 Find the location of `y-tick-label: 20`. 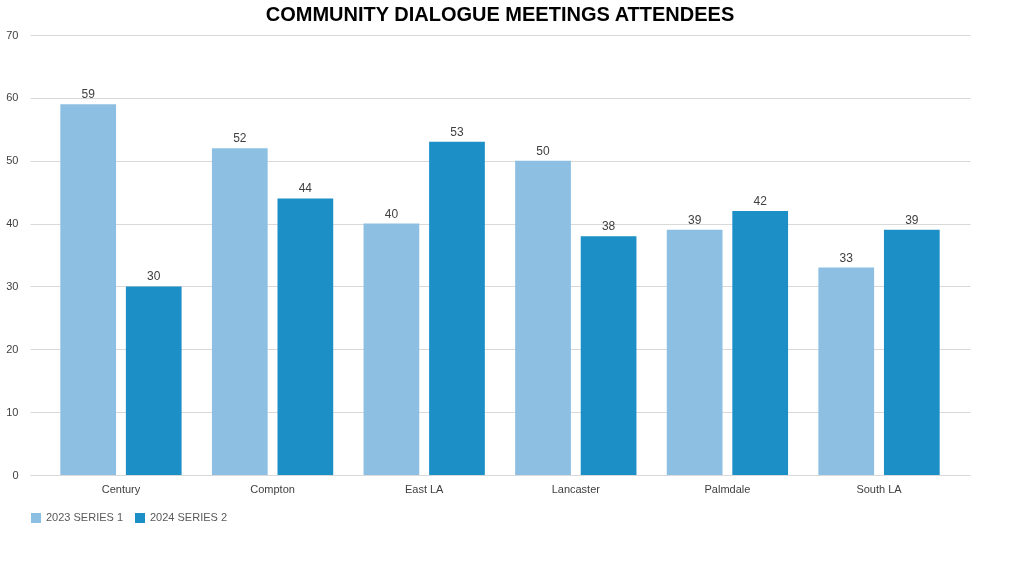

y-tick-label: 20 is located at coordinates (12, 348).